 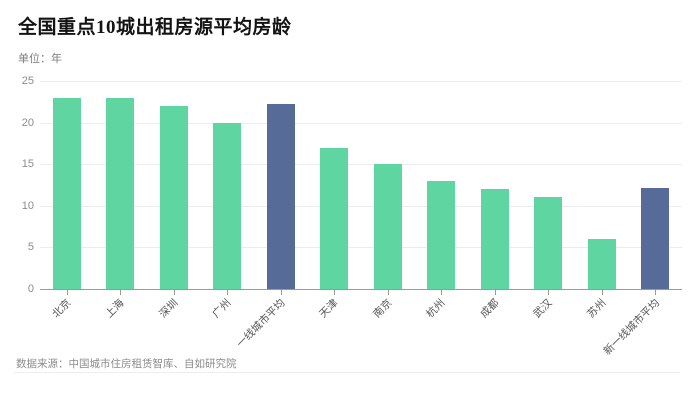 What do you see at coordinates (30, 289) in the screenshot?
I see `y-tick-label: 0` at bounding box center [30, 289].